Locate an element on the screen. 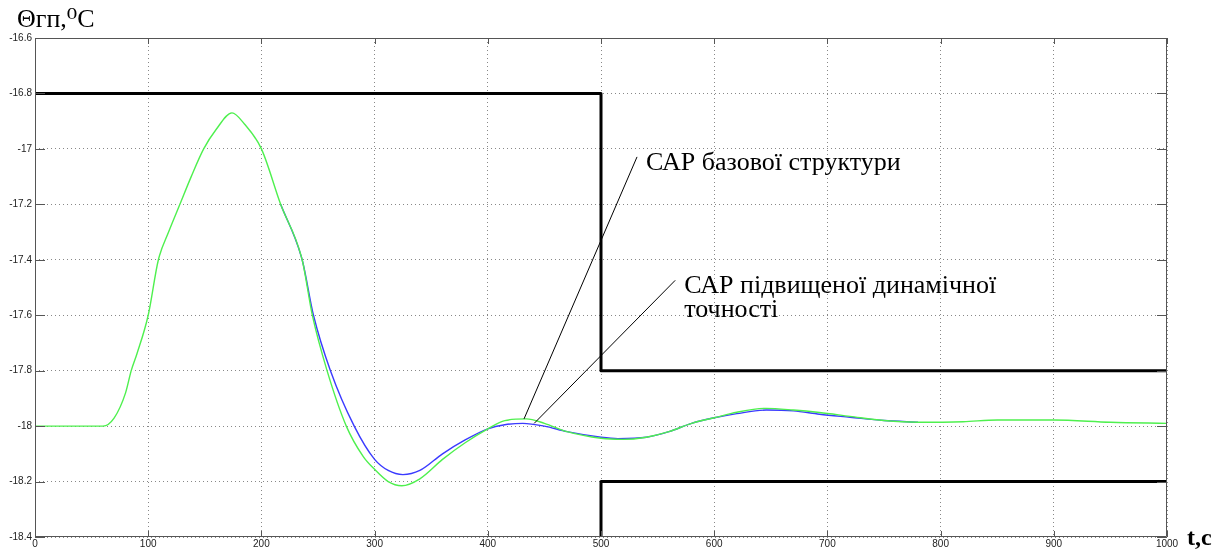  y-tick-label: -17.2 is located at coordinates (21, 204).